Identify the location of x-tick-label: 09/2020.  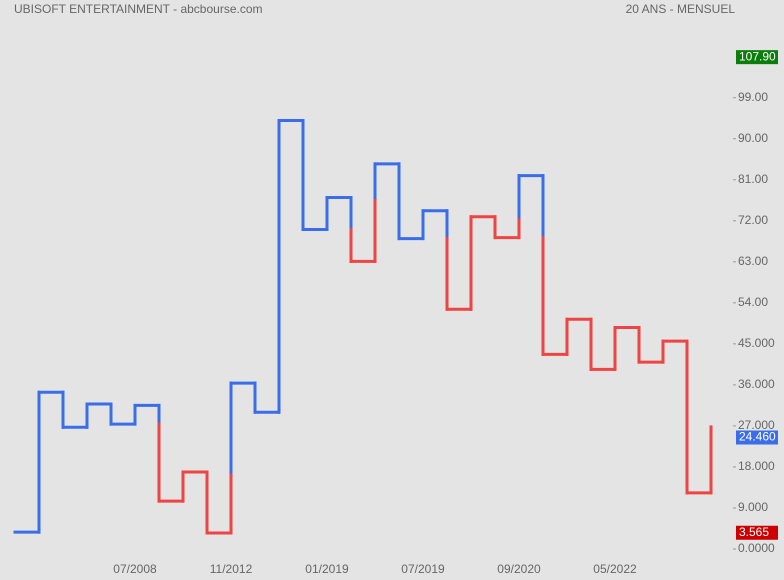
(519, 569).